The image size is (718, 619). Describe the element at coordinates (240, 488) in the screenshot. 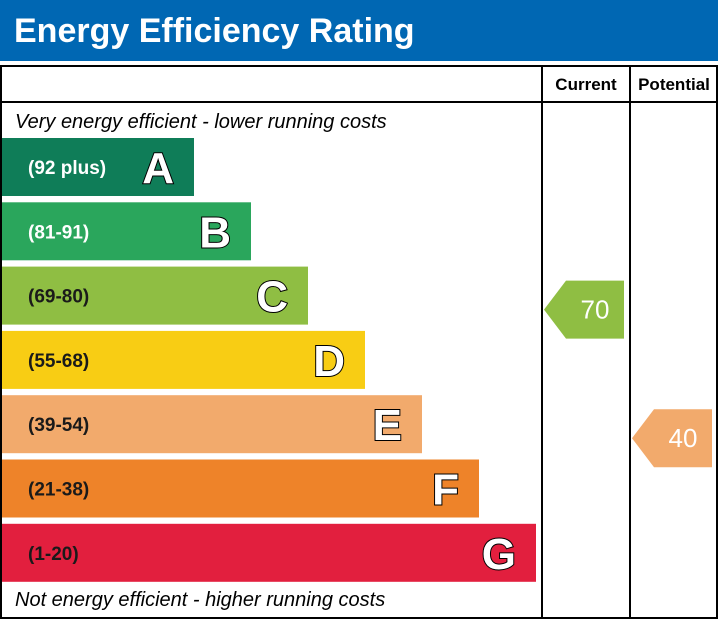

I see `band-f-bar` at that location.